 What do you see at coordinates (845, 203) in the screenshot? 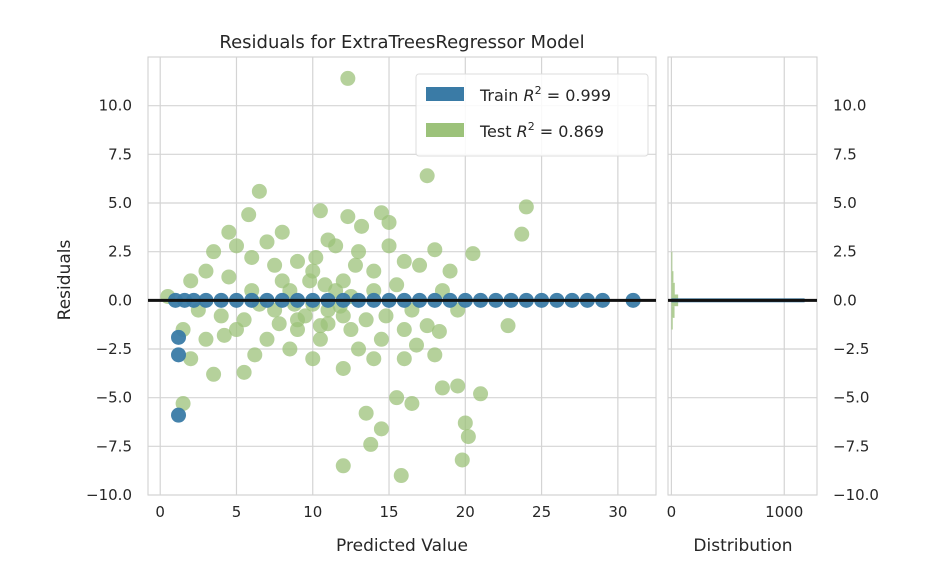
I see `dist-y-tick-label: 5.0` at bounding box center [845, 203].